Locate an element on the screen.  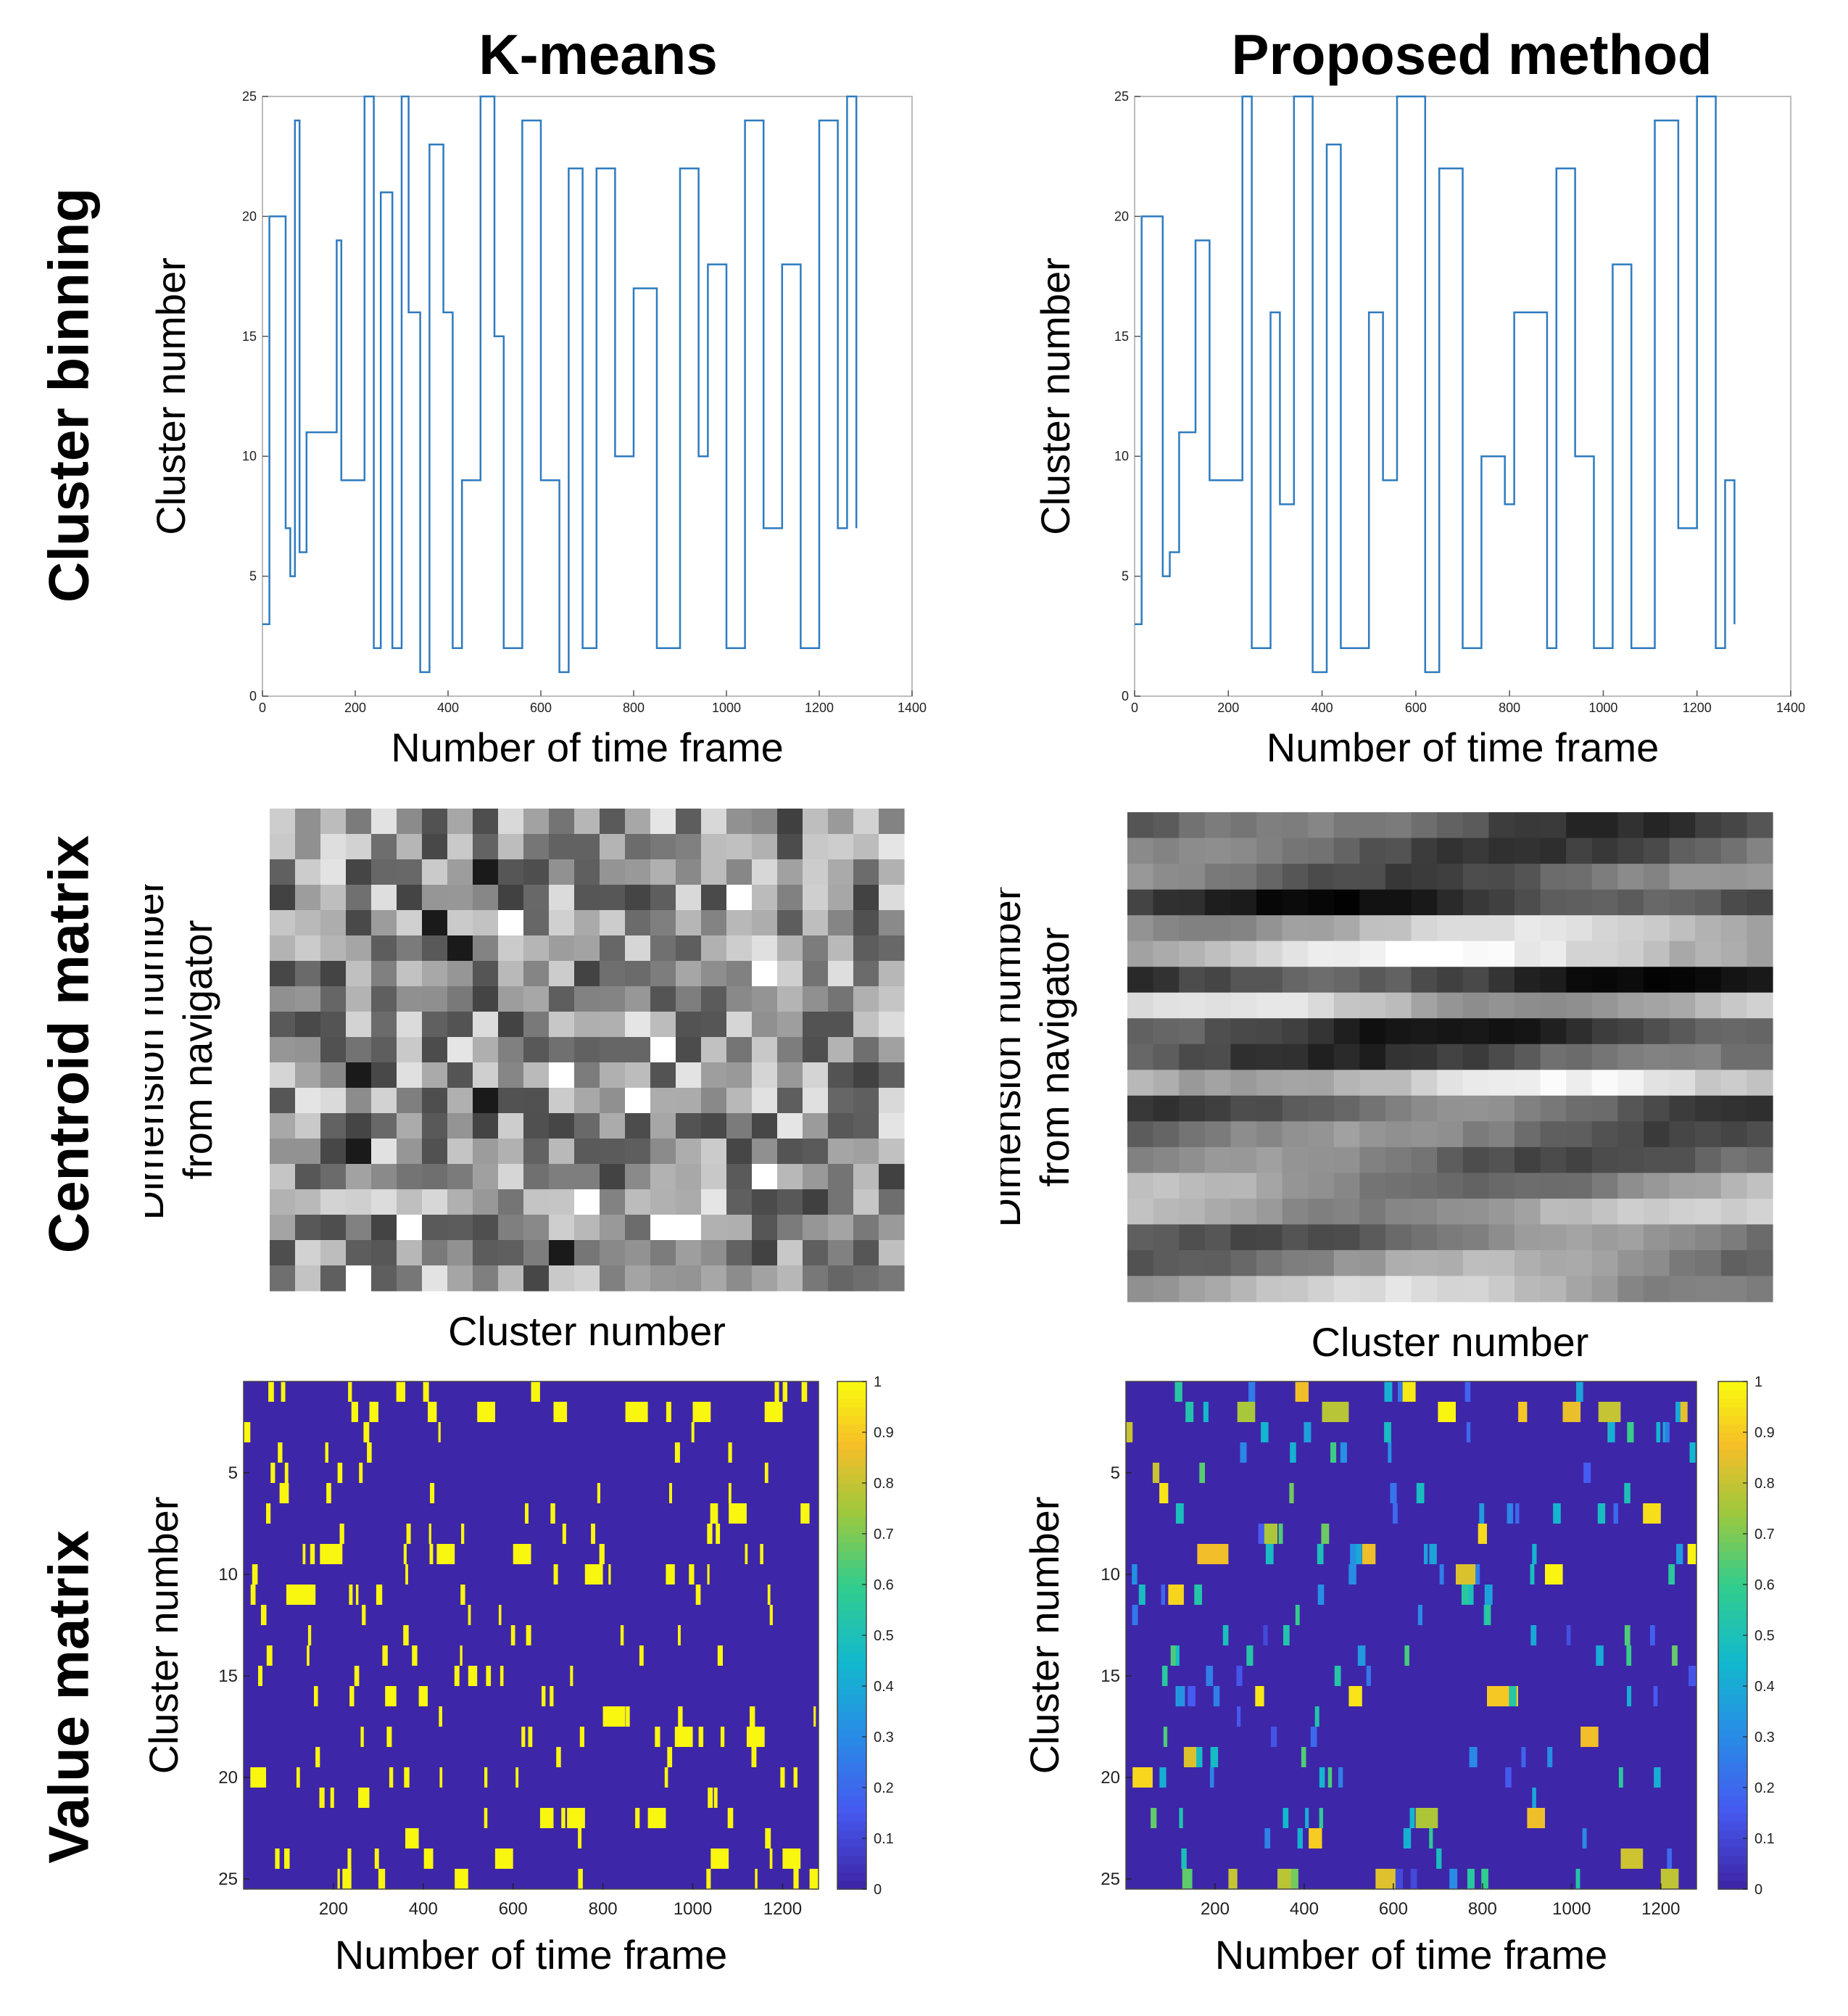
y-tick-label: 10 is located at coordinates (228, 1575).